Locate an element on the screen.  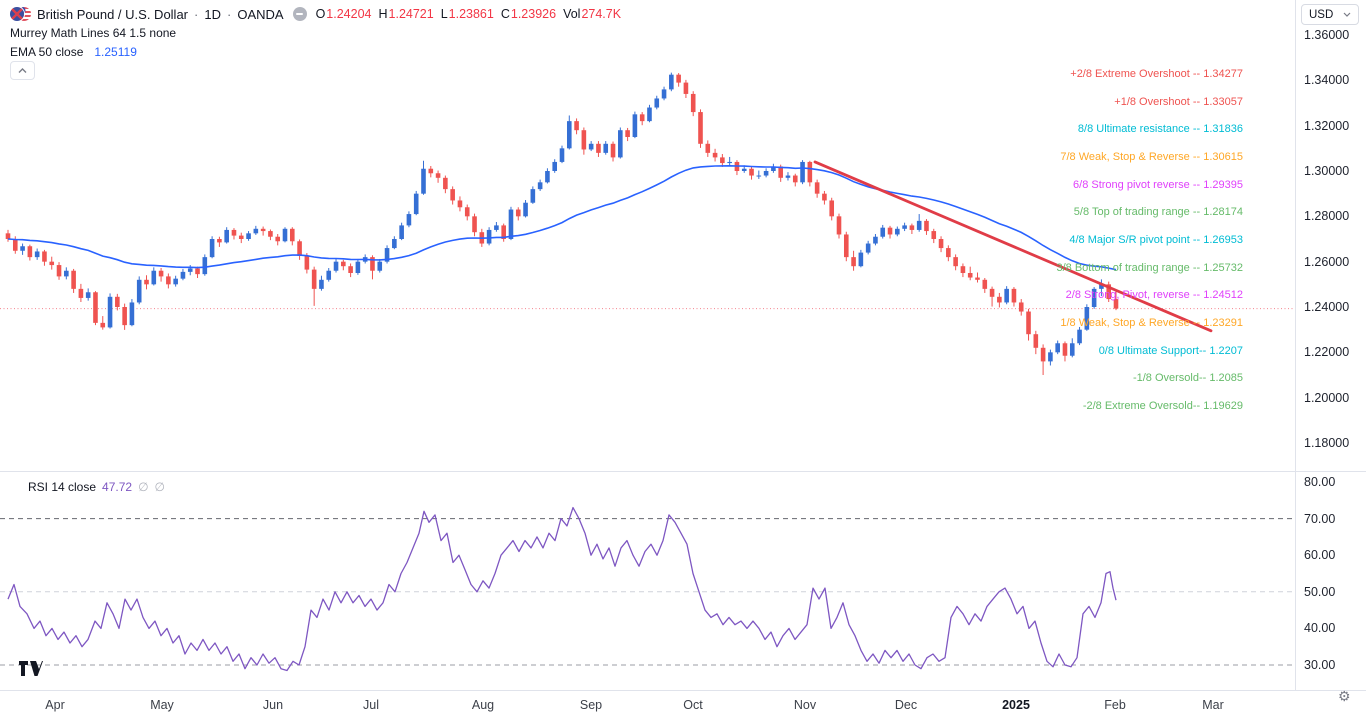
volume-value: 274.7K is located at coordinates (601, 14).